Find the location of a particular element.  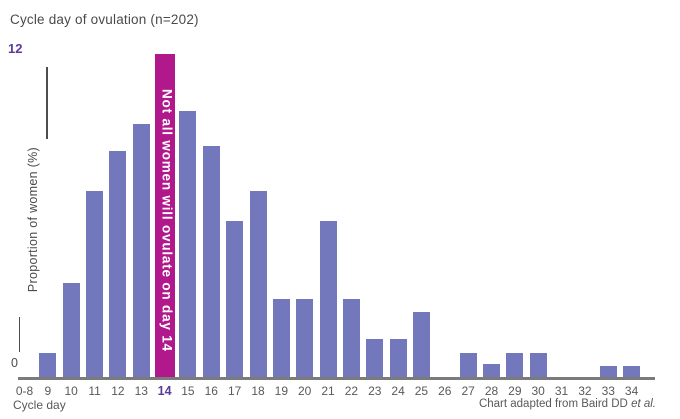

attribution-text: Chart adapted from Baird DD et al. is located at coordinates (567, 404).